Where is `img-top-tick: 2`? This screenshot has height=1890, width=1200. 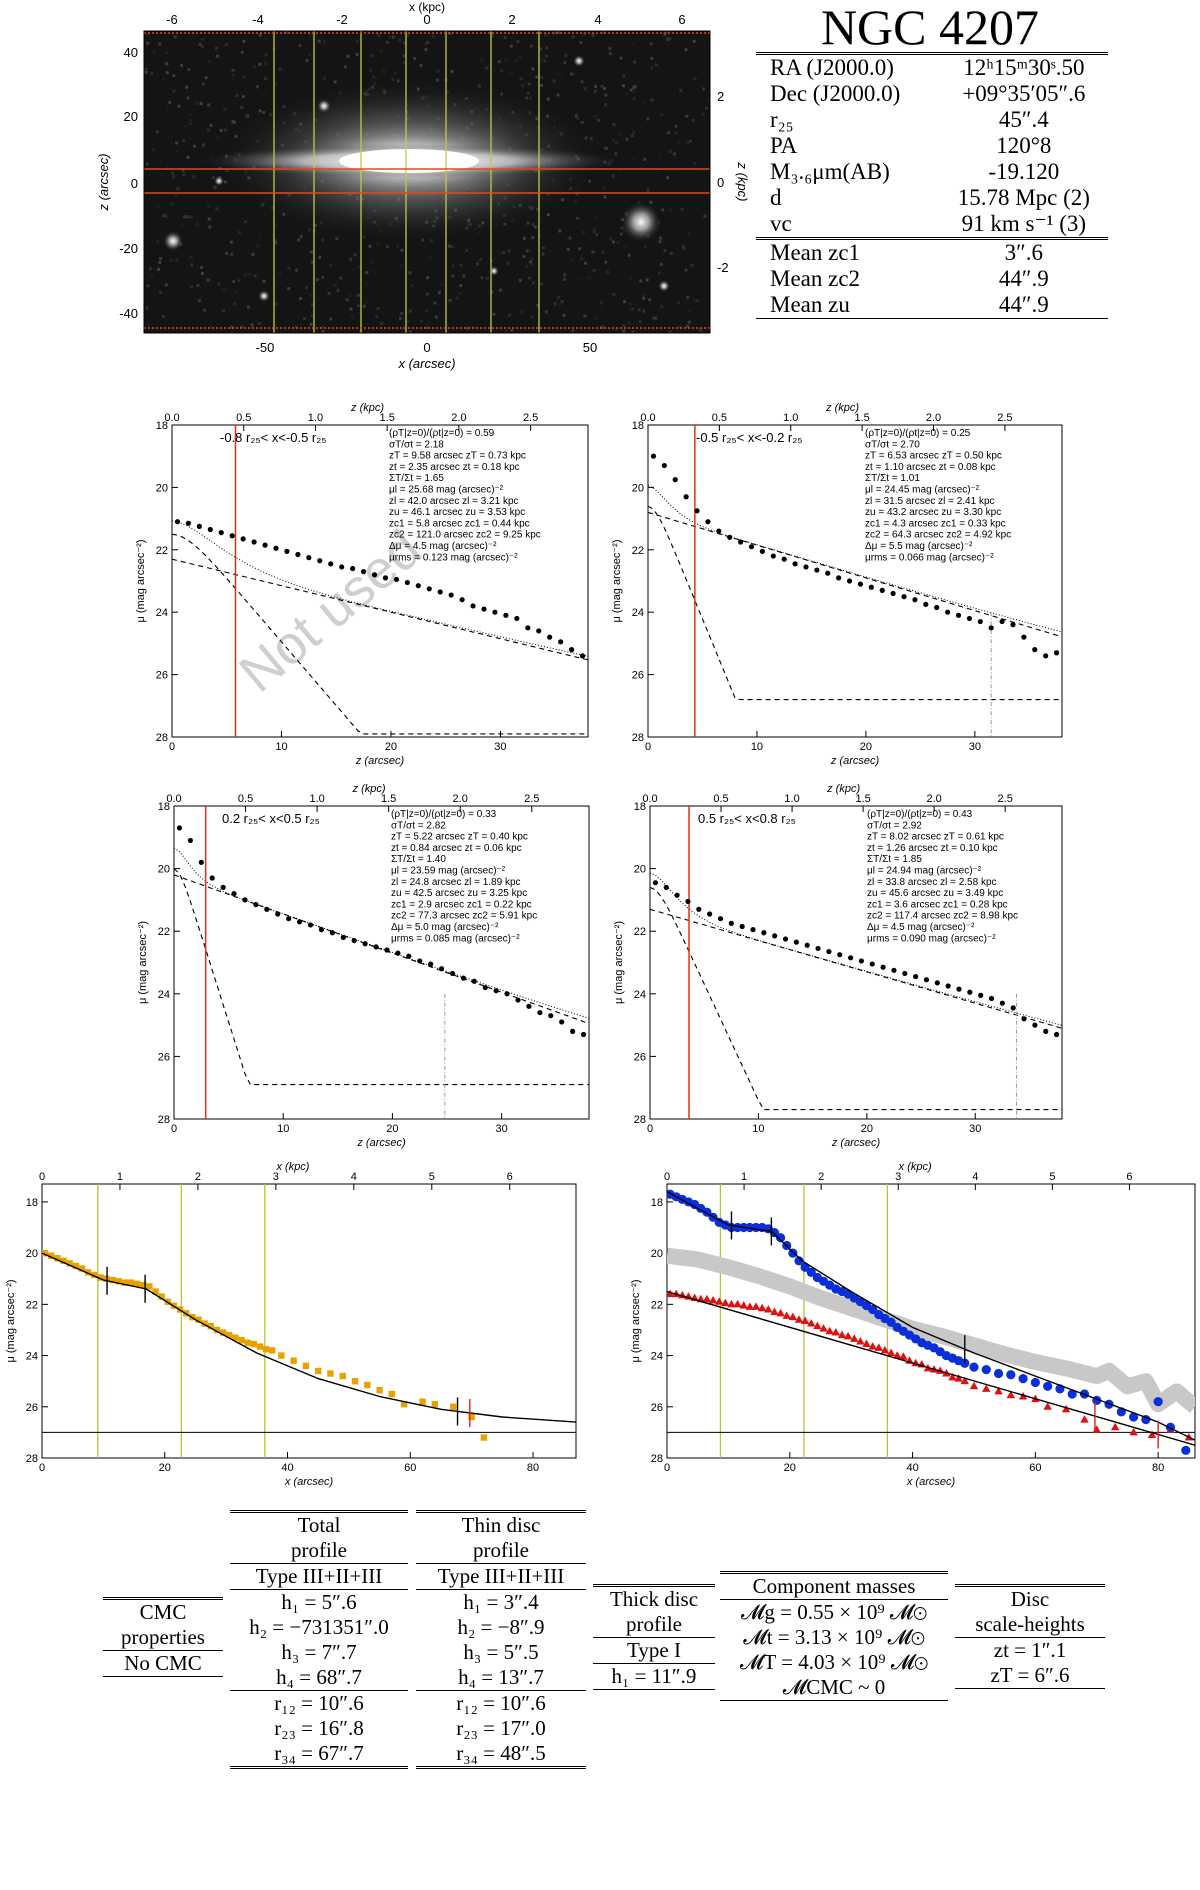
img-top-tick: 2 is located at coordinates (511, 19).